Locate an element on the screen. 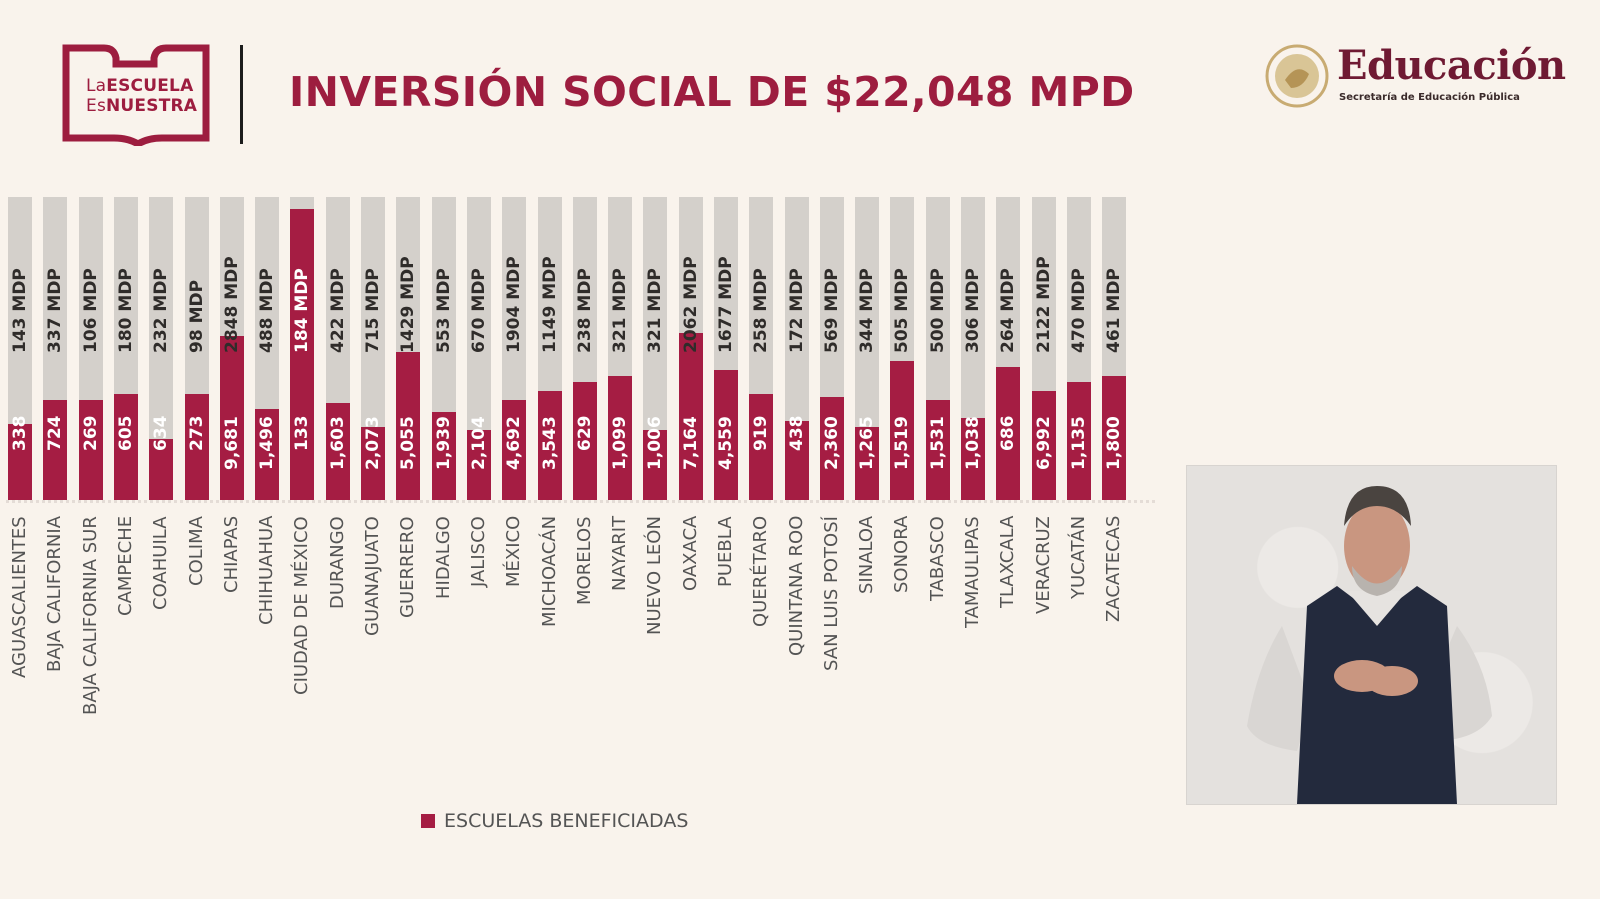  bar-column: 106 MDP 269 is located at coordinates (91, 348).